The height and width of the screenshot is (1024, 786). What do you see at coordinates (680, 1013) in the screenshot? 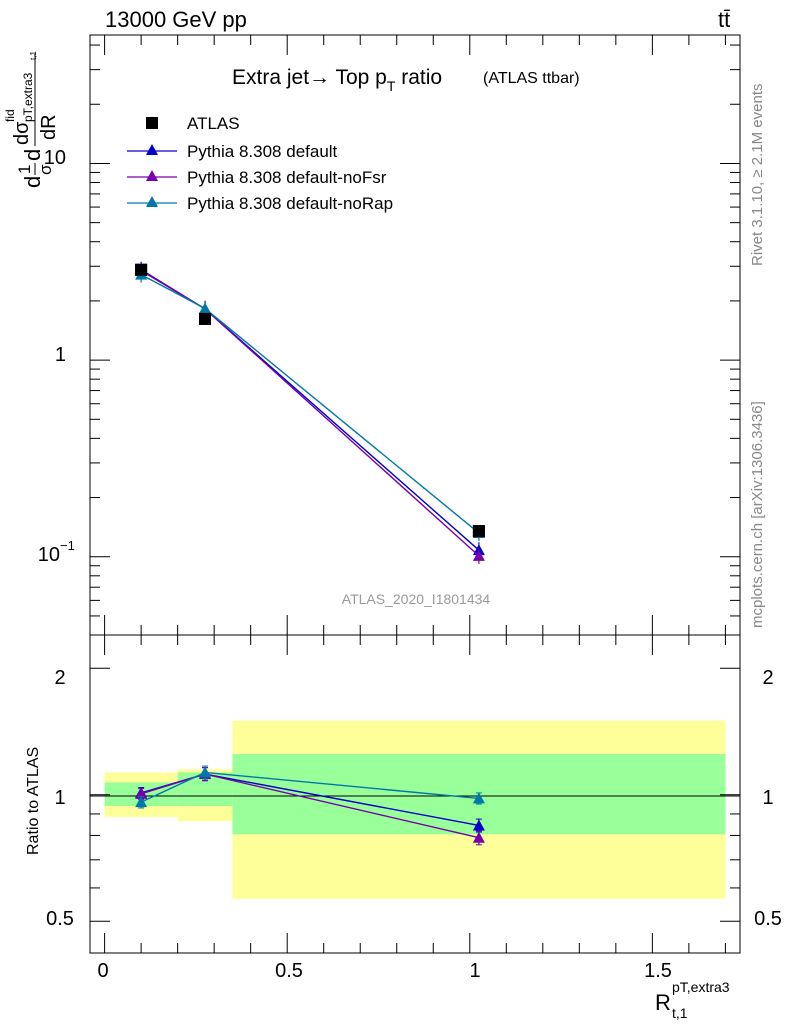
I see `xlabel-sub: t,1` at bounding box center [680, 1013].